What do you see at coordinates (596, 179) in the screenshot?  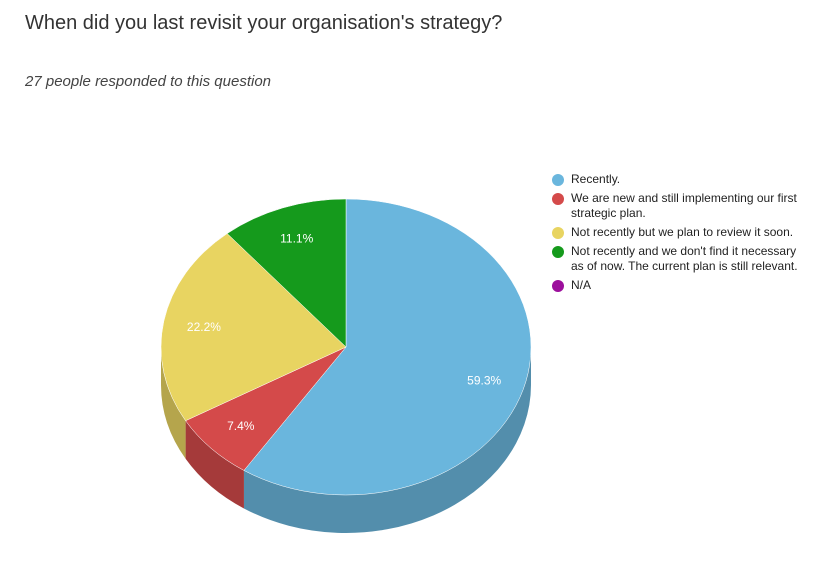 I see `legend-label: Recently.` at bounding box center [596, 179].